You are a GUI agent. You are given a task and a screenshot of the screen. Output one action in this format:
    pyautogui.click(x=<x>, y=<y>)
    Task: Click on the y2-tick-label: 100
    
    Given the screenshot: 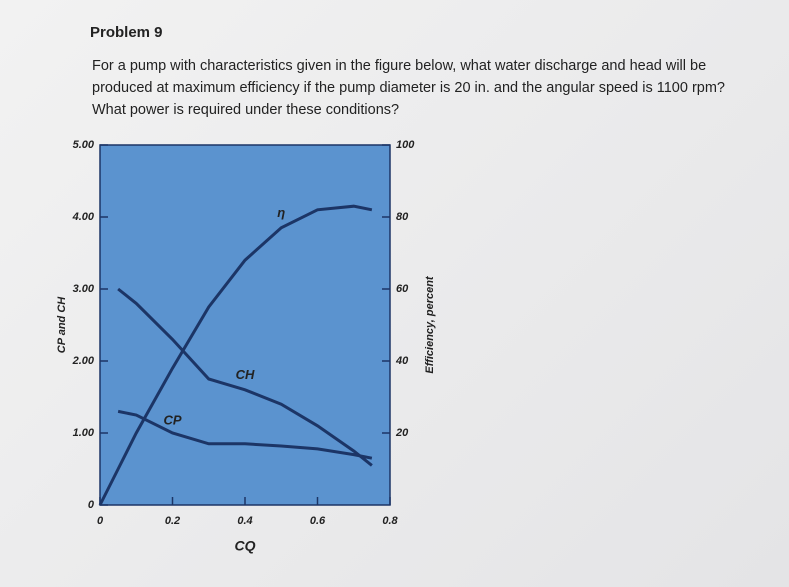 What is the action you would take?
    pyautogui.click(x=405, y=145)
    